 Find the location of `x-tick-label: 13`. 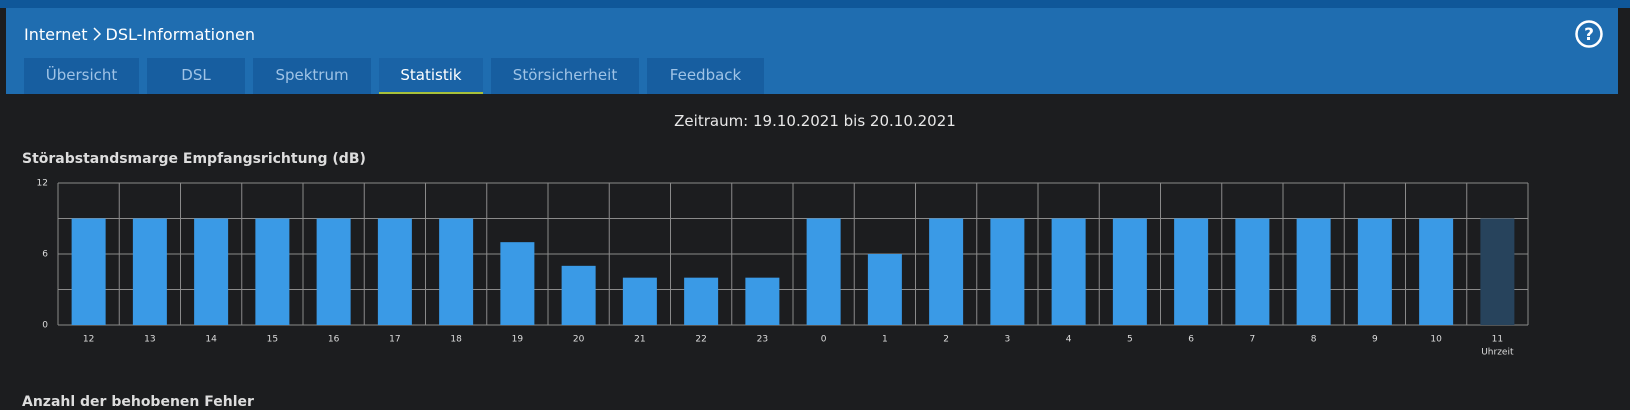

x-tick-label: 13 is located at coordinates (149, 340).